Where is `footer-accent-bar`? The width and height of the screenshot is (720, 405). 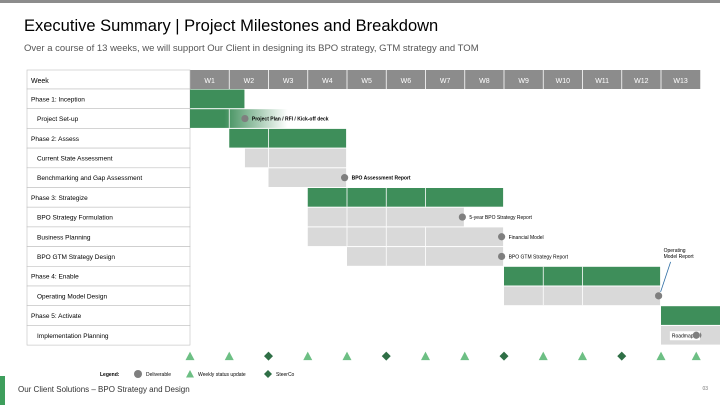 footer-accent-bar is located at coordinates (2, 390).